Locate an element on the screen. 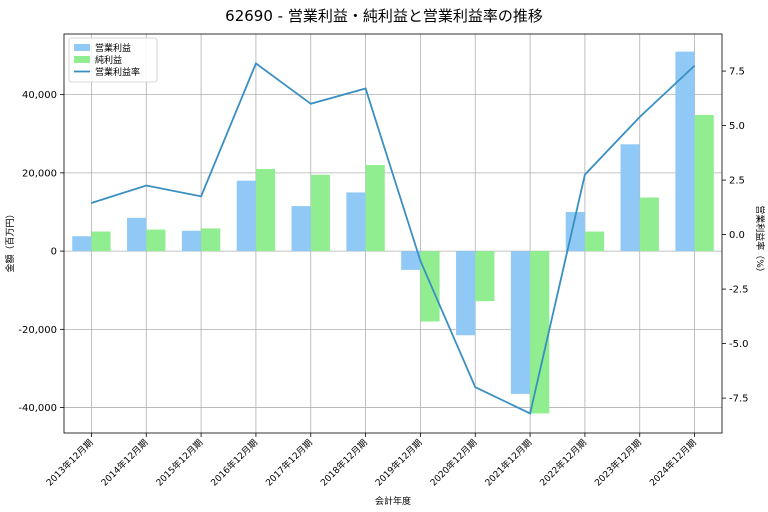  y-axis-left: -40,000 -20,000 0 20,000 40,000 is located at coordinates (41, 252).